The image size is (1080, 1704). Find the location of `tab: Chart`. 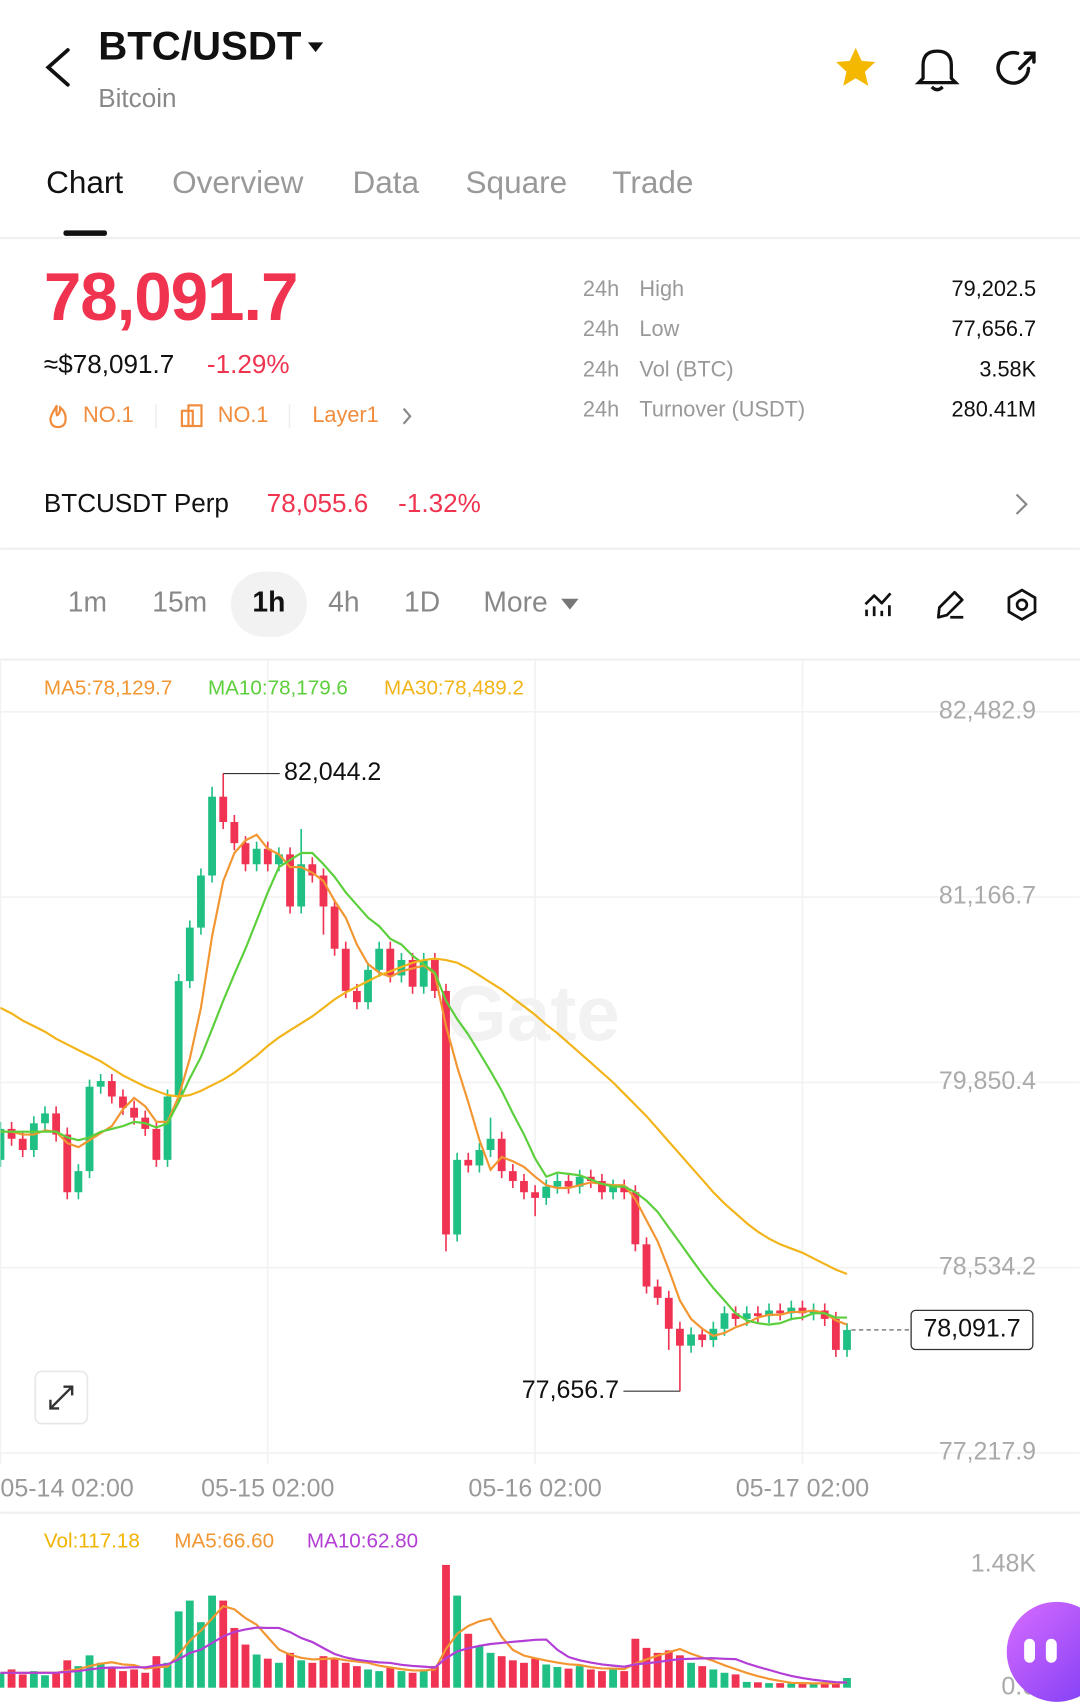

tab: Chart is located at coordinates (84, 182).